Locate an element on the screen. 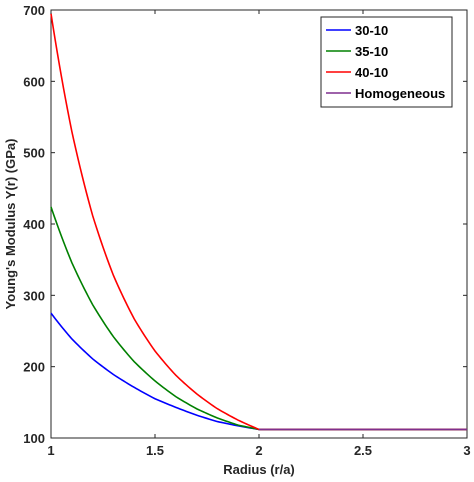 The width and height of the screenshot is (474, 482). legend-box is located at coordinates (386, 62).